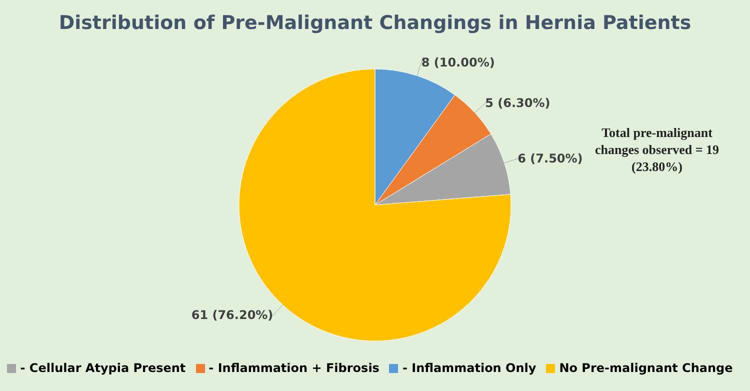 The width and height of the screenshot is (750, 391). What do you see at coordinates (469, 368) in the screenshot?
I see `legend-label: - Inflammation Only` at bounding box center [469, 368].